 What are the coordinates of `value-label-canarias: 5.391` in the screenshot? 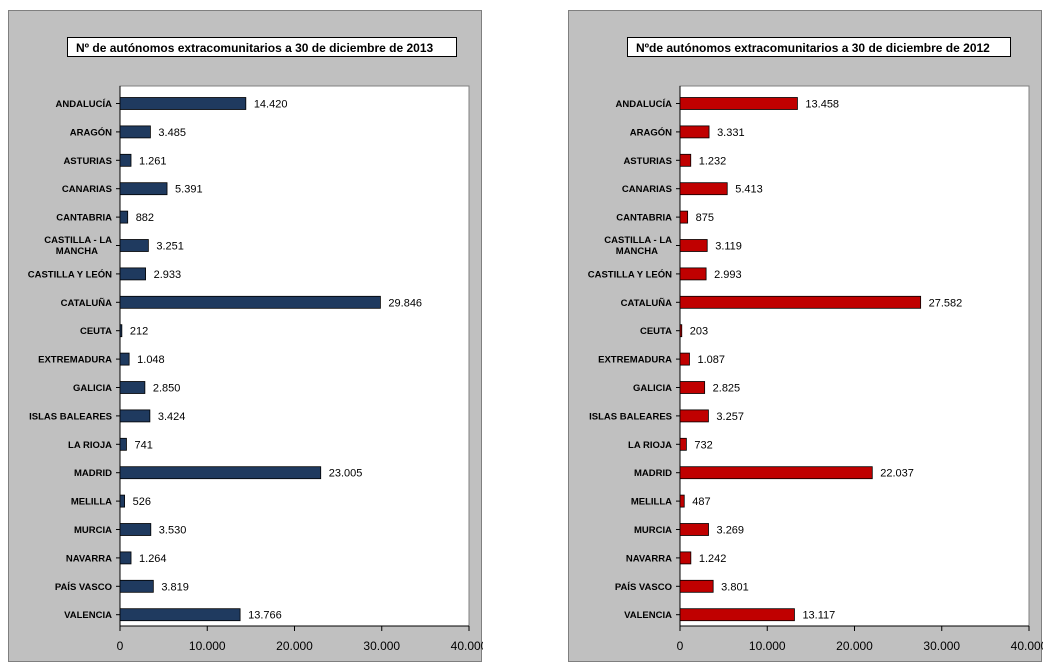 It's located at (189, 190).